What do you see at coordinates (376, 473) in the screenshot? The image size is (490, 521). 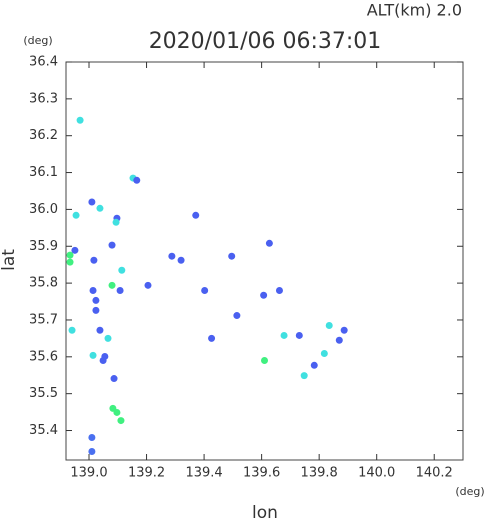 I see `x-tick-label: 140.0` at bounding box center [376, 473].